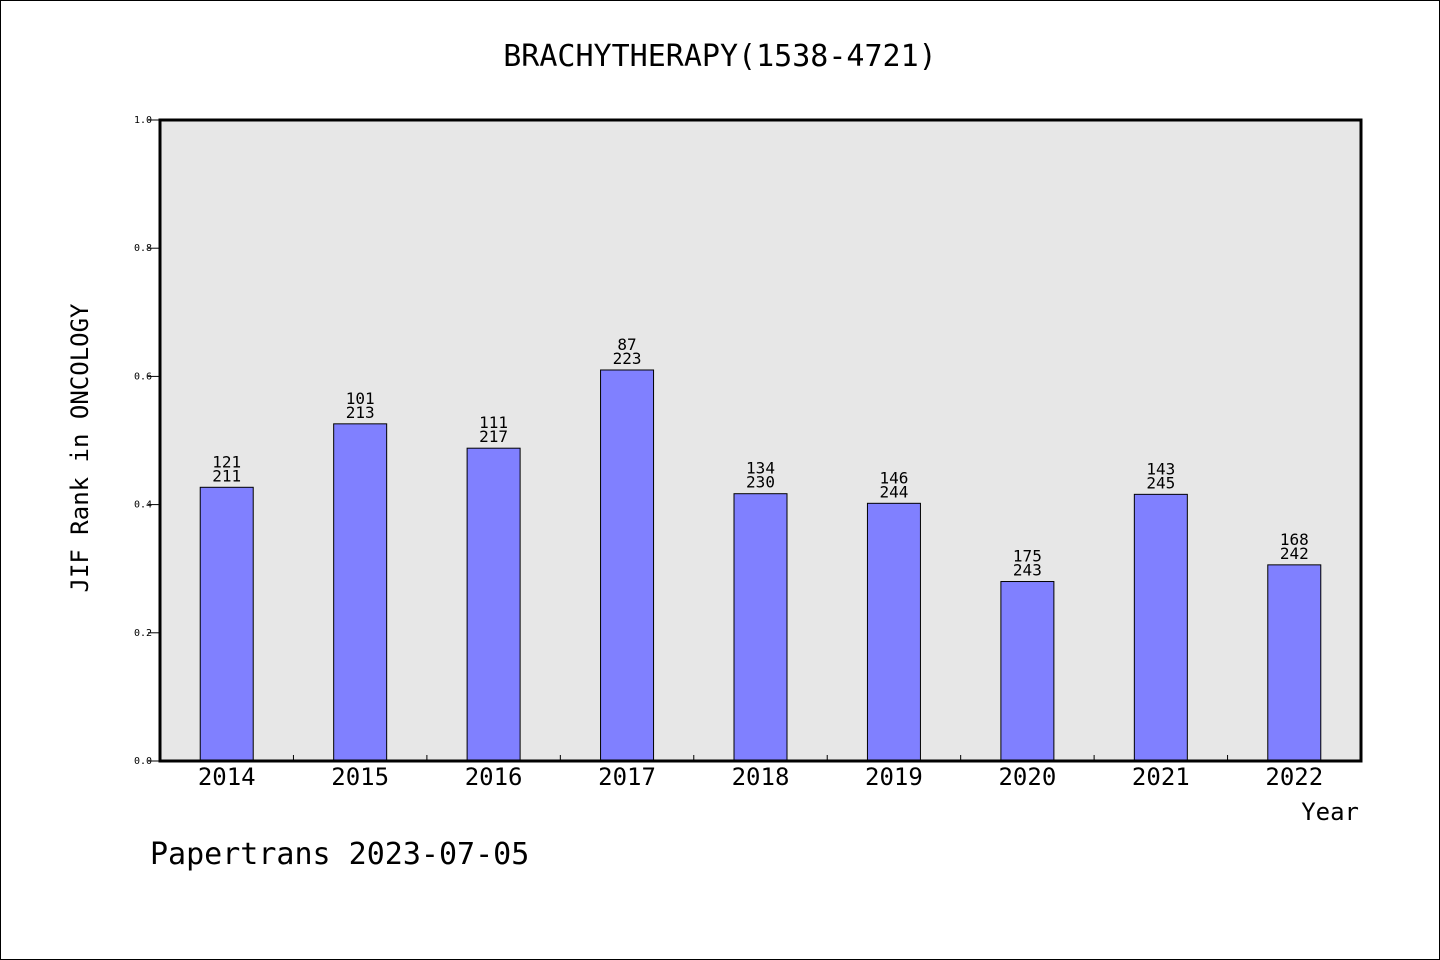 The height and width of the screenshot is (960, 1440). What do you see at coordinates (1294, 663) in the screenshot?
I see `bar-2022` at bounding box center [1294, 663].